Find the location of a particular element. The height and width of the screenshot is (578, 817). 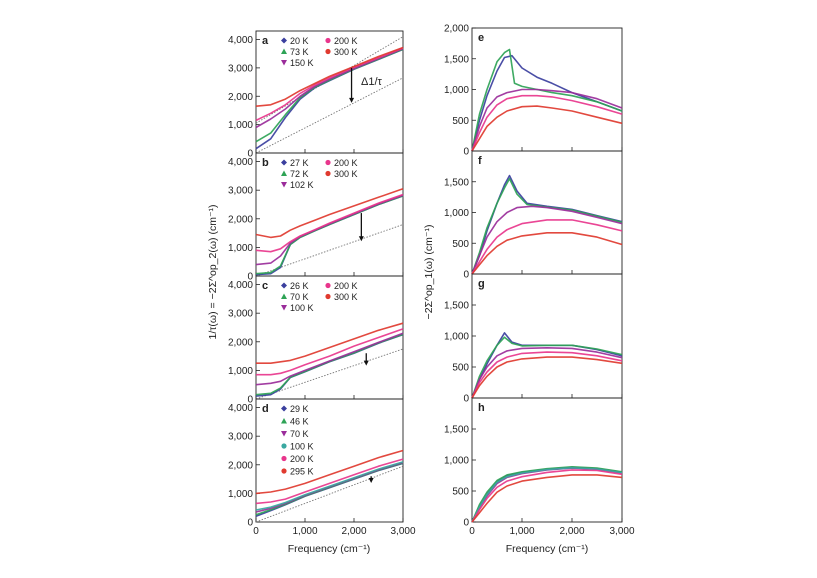

panel-frame is located at coordinates (547, 336).